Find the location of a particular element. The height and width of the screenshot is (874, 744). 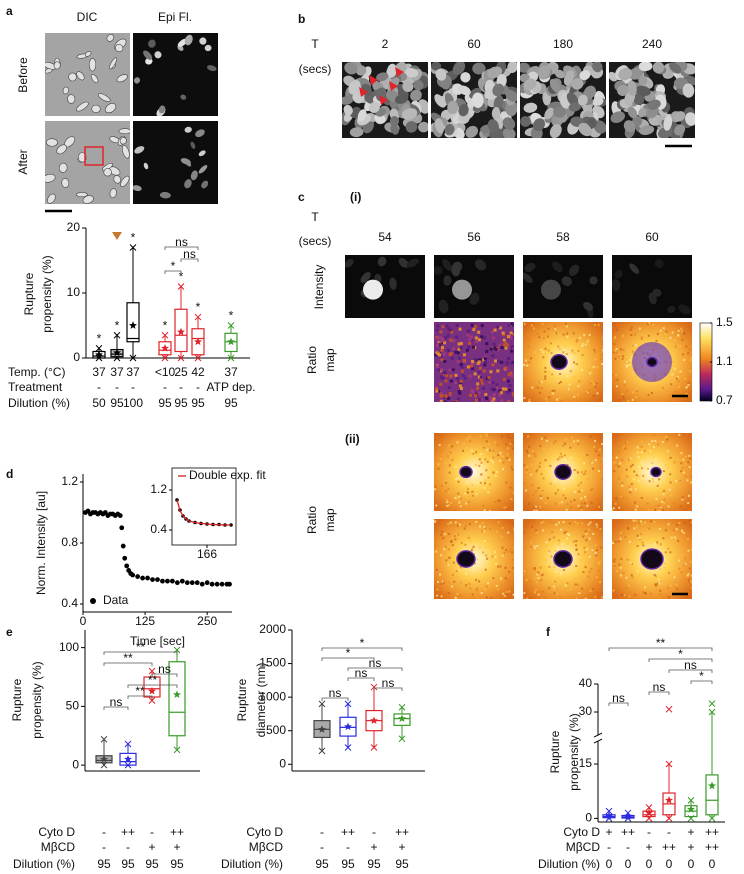

bracket-label: * is located at coordinates (680, 654).